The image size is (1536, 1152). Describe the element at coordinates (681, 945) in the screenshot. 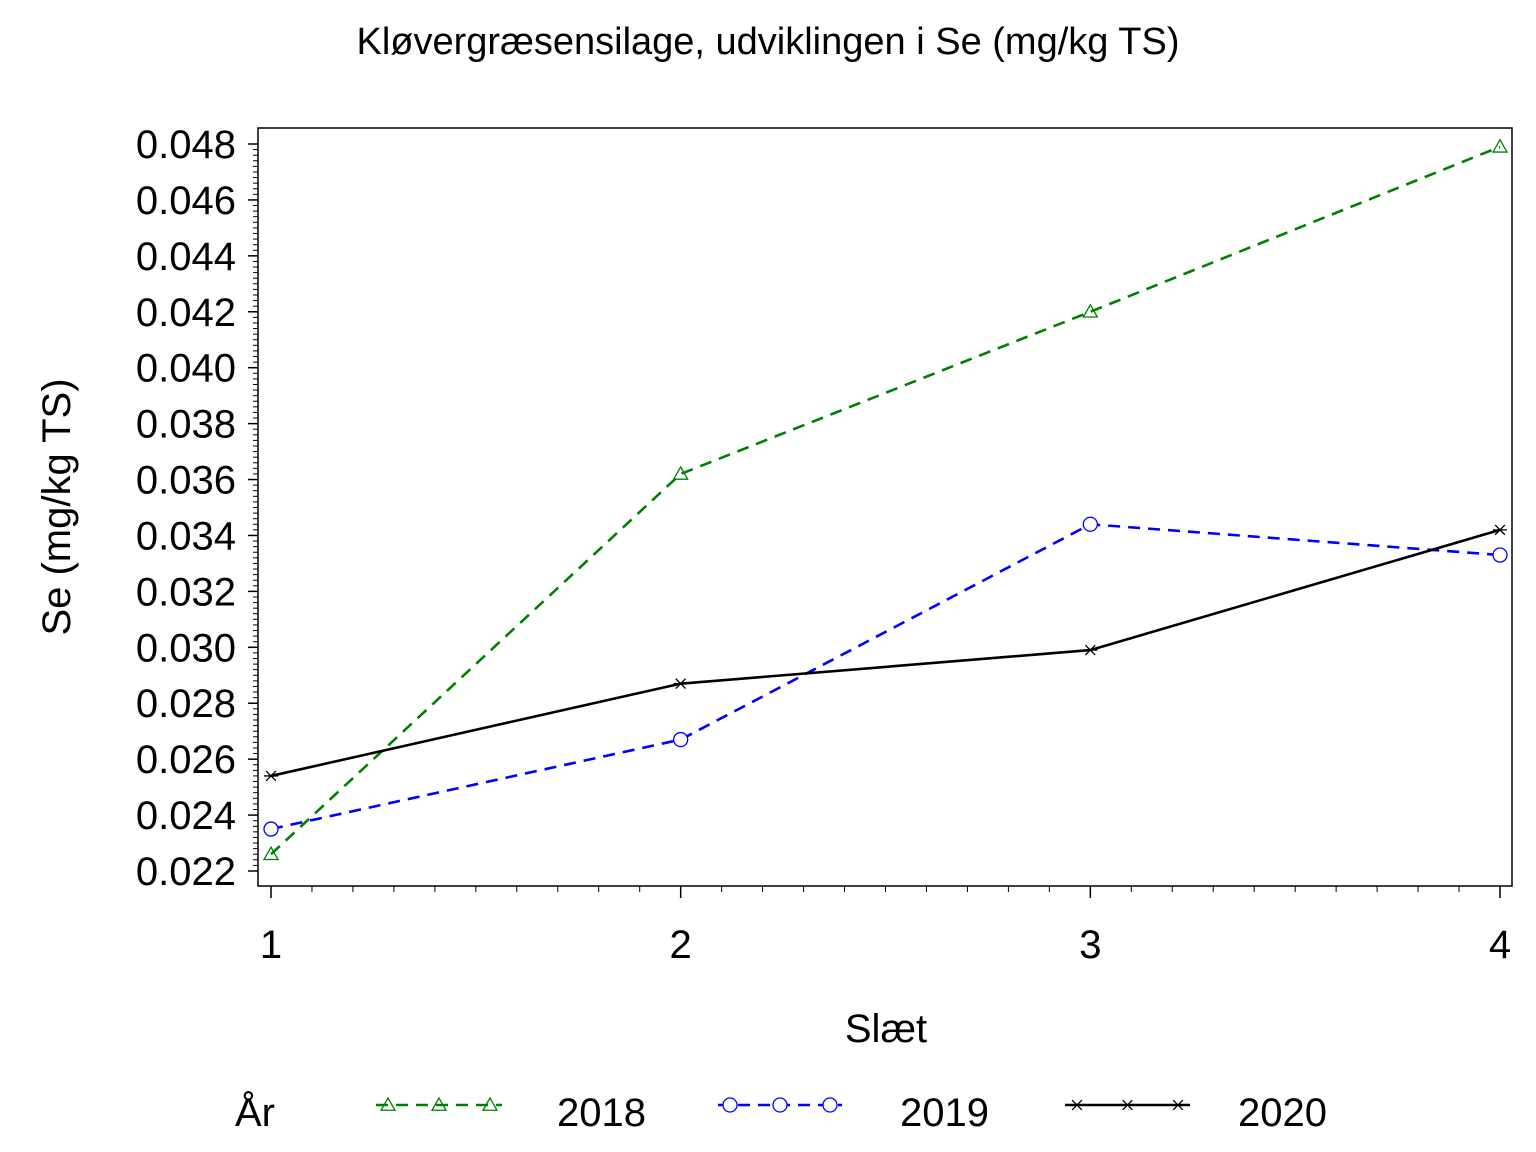

I see `x-tick-label: 2` at that location.